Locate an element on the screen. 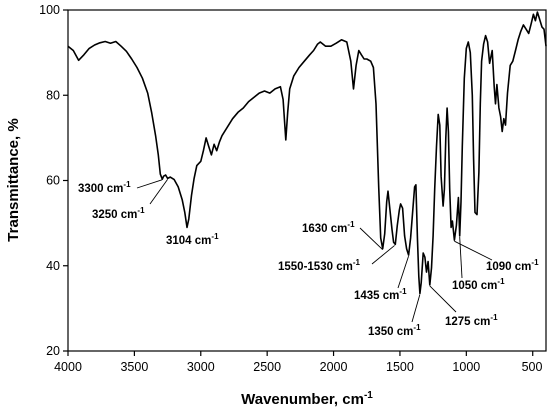  y-tick-label: 60 is located at coordinates (53, 181).